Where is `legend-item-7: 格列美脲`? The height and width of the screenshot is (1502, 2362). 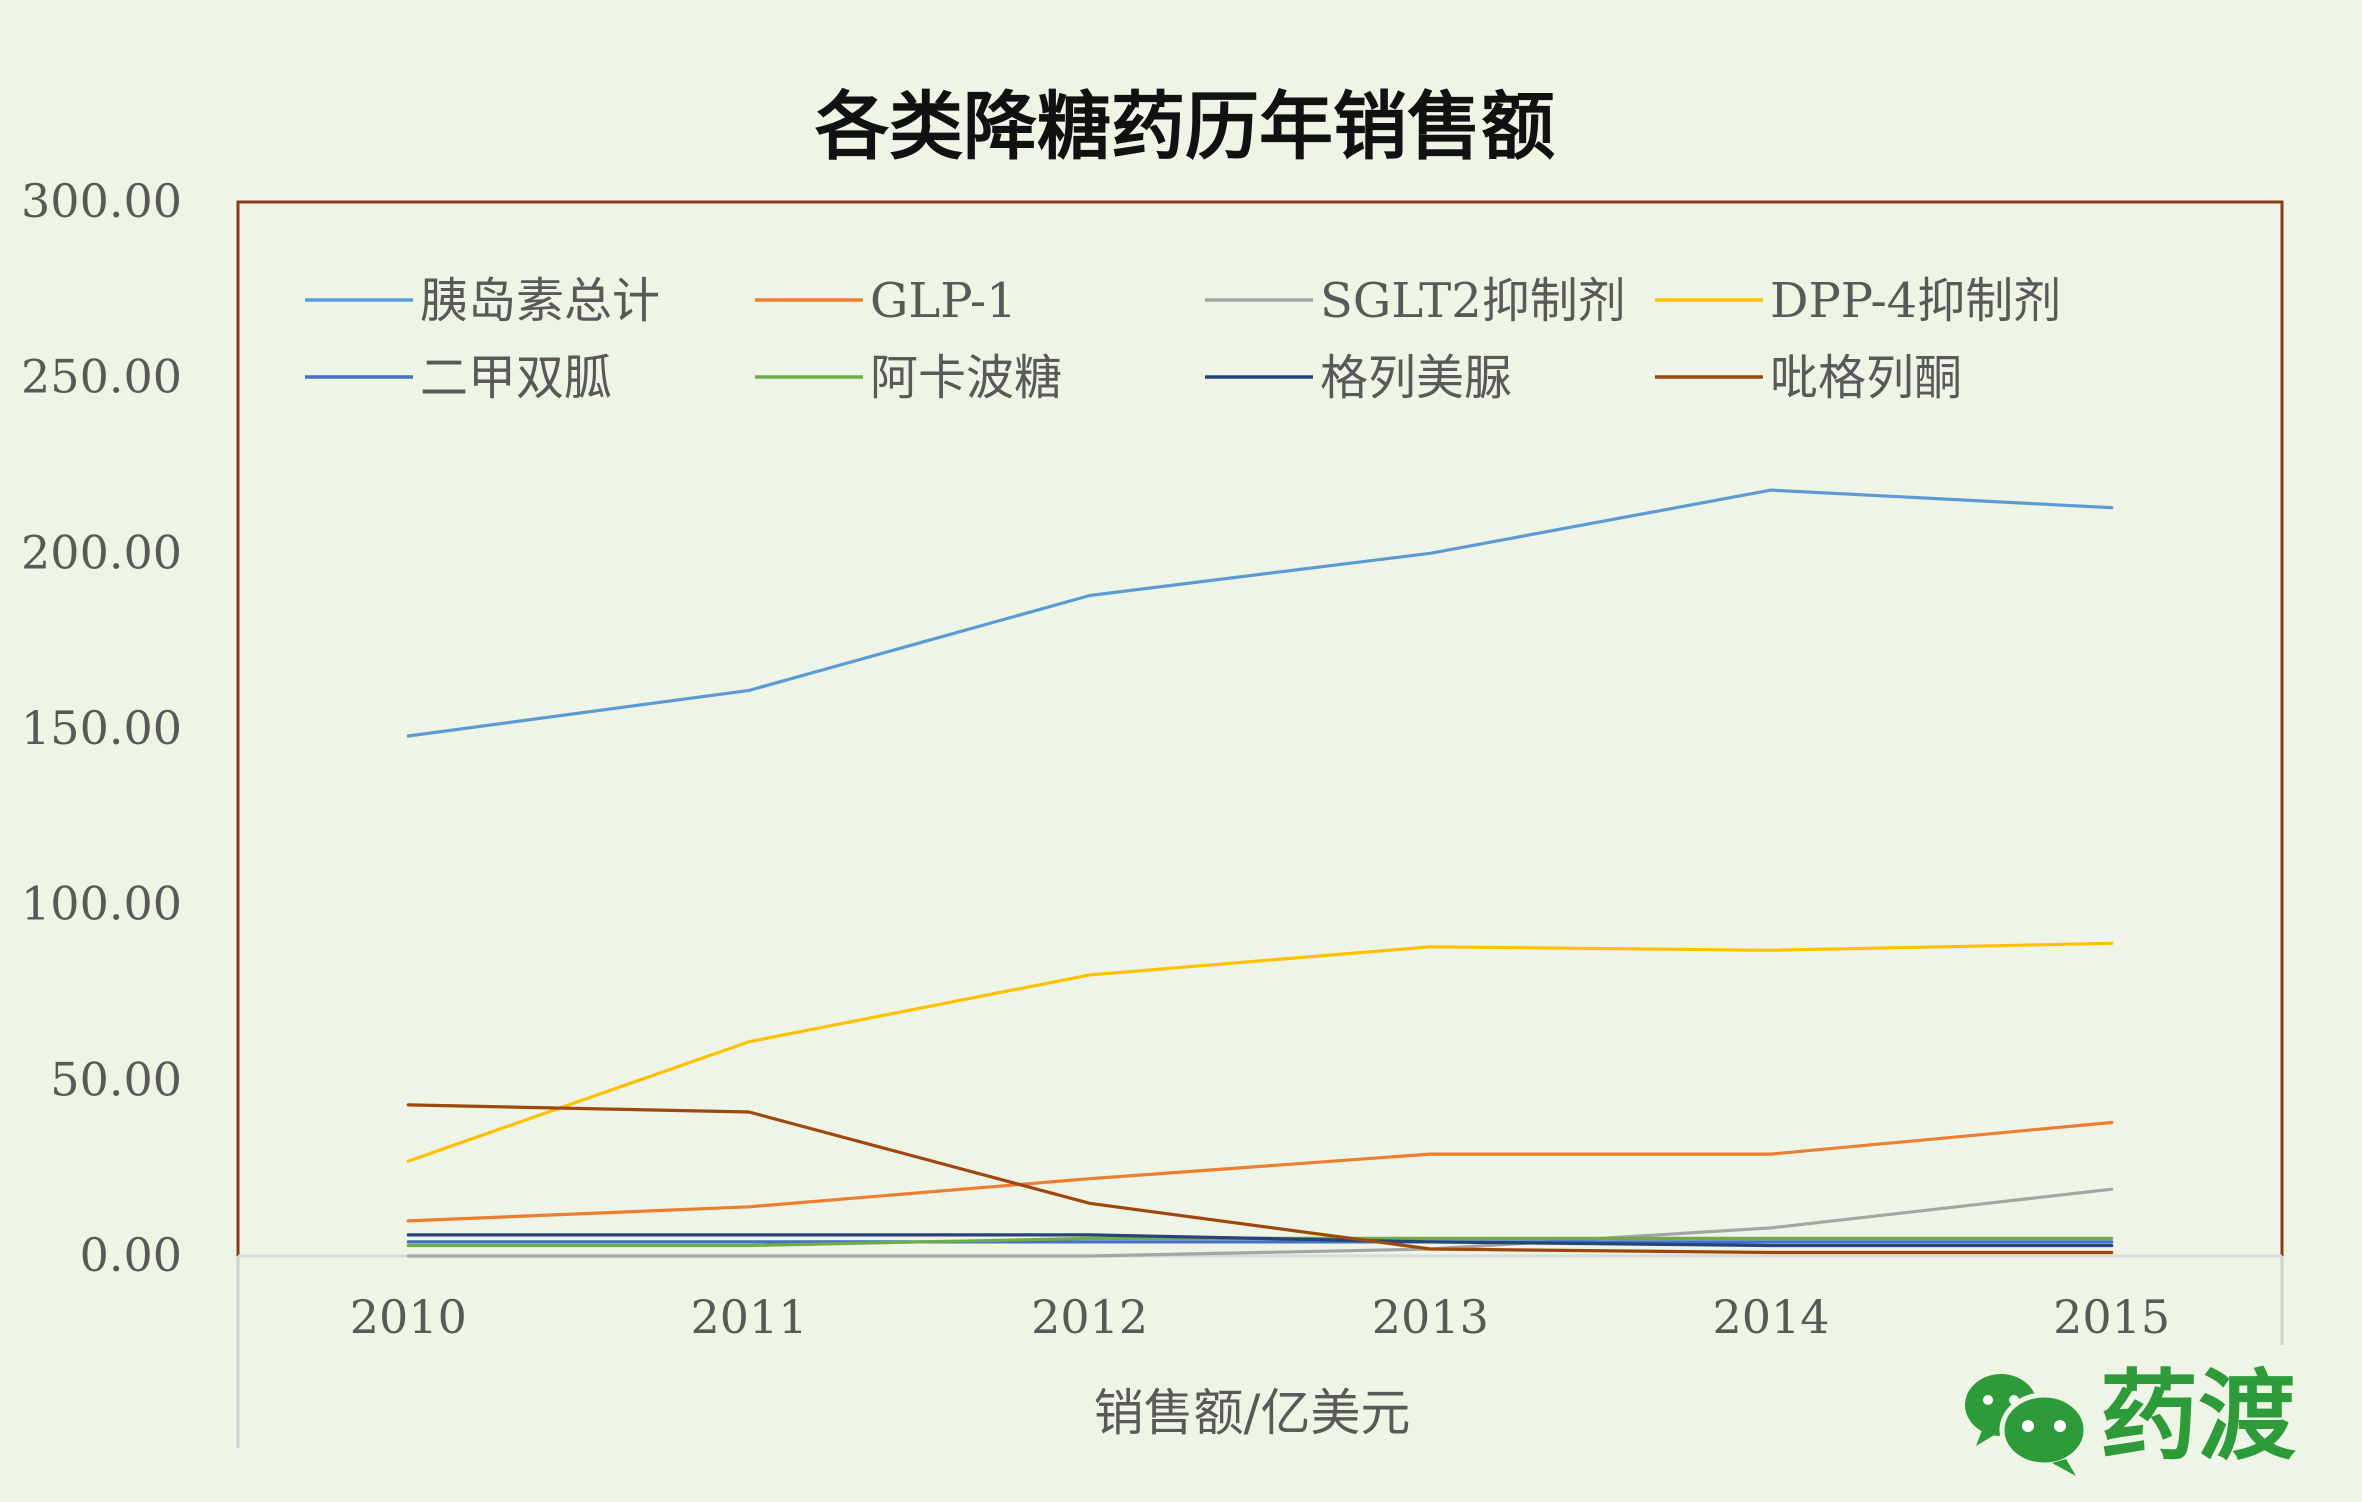
legend-item-7: 格列美脲 is located at coordinates (1358, 378).